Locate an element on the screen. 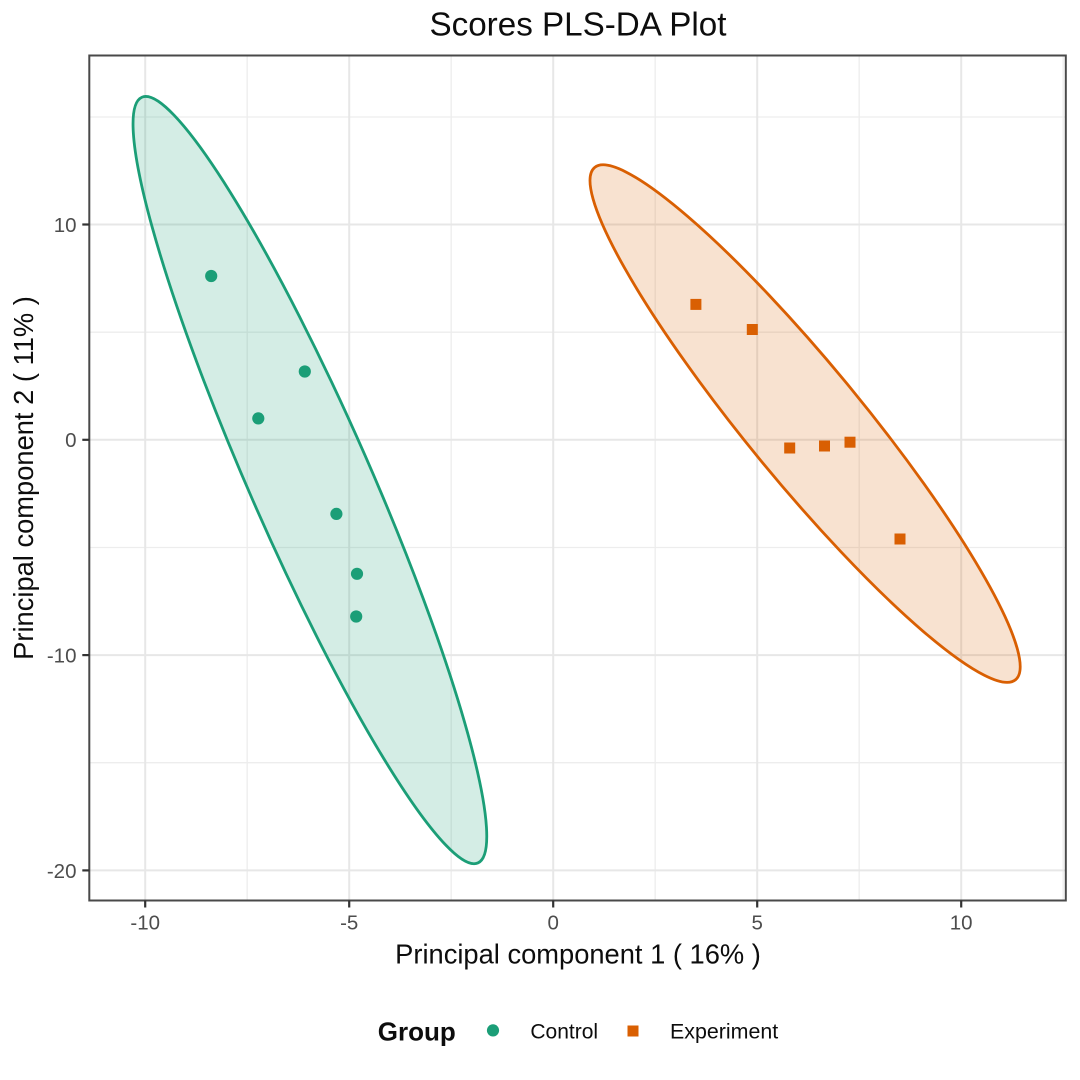  svg-text: Control is located at coordinates (564, 1031).